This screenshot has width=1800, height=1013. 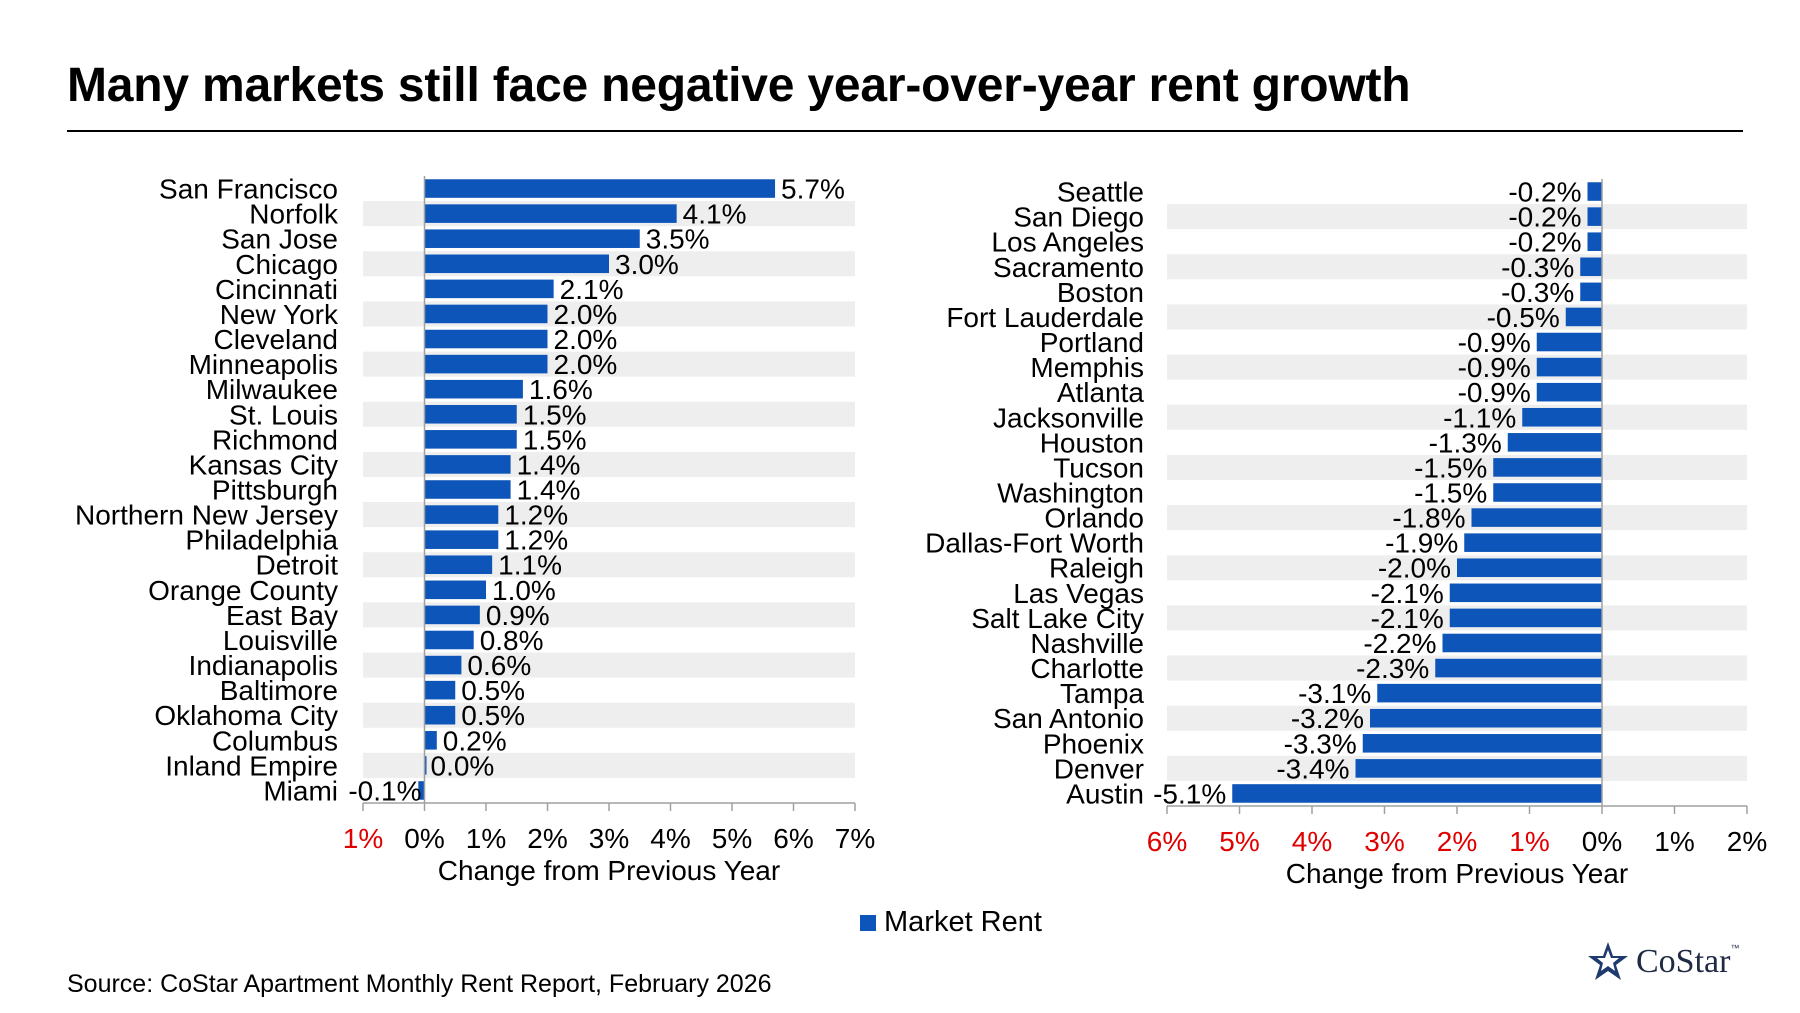 What do you see at coordinates (1100, 292) in the screenshot?
I see `category-label: Boston` at bounding box center [1100, 292].